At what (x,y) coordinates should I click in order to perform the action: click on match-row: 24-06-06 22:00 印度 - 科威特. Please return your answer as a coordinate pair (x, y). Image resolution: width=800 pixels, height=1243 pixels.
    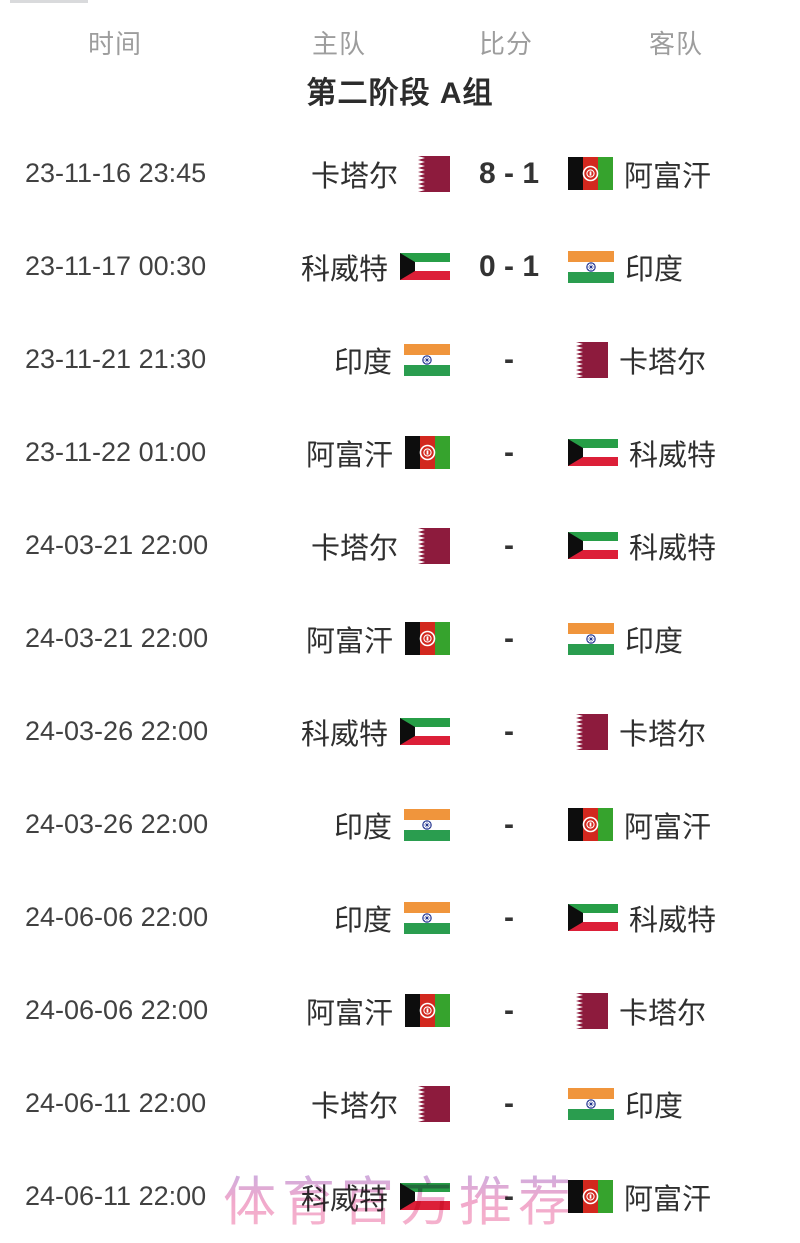
    Looking at the image, I should click on (400, 917).